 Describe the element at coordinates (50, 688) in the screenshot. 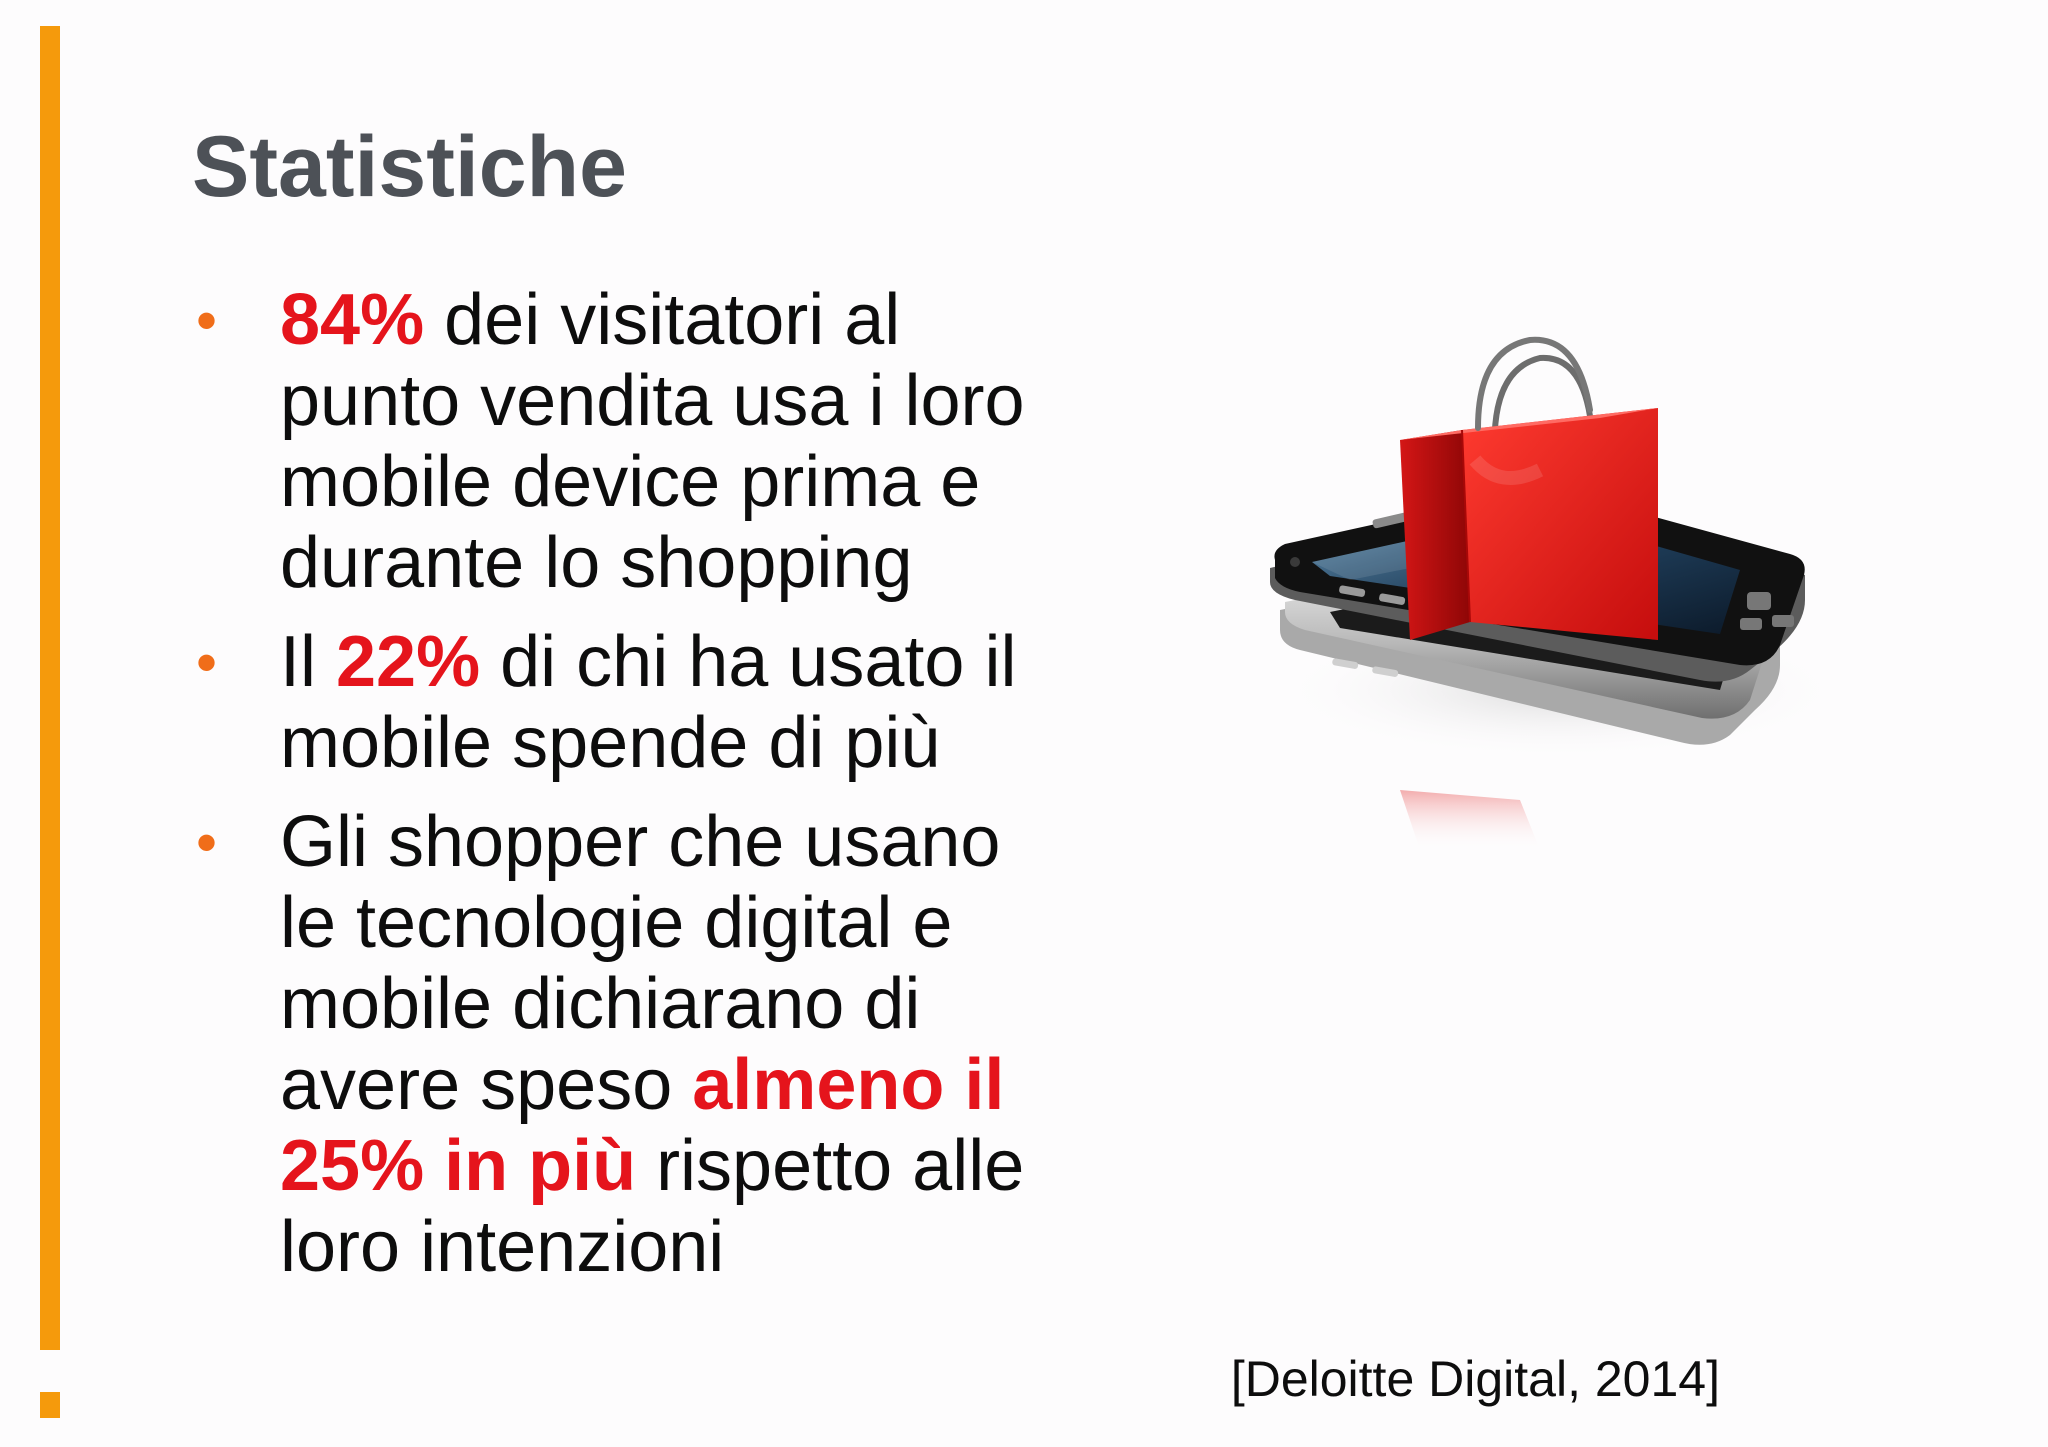

I see `accent-bar` at that location.